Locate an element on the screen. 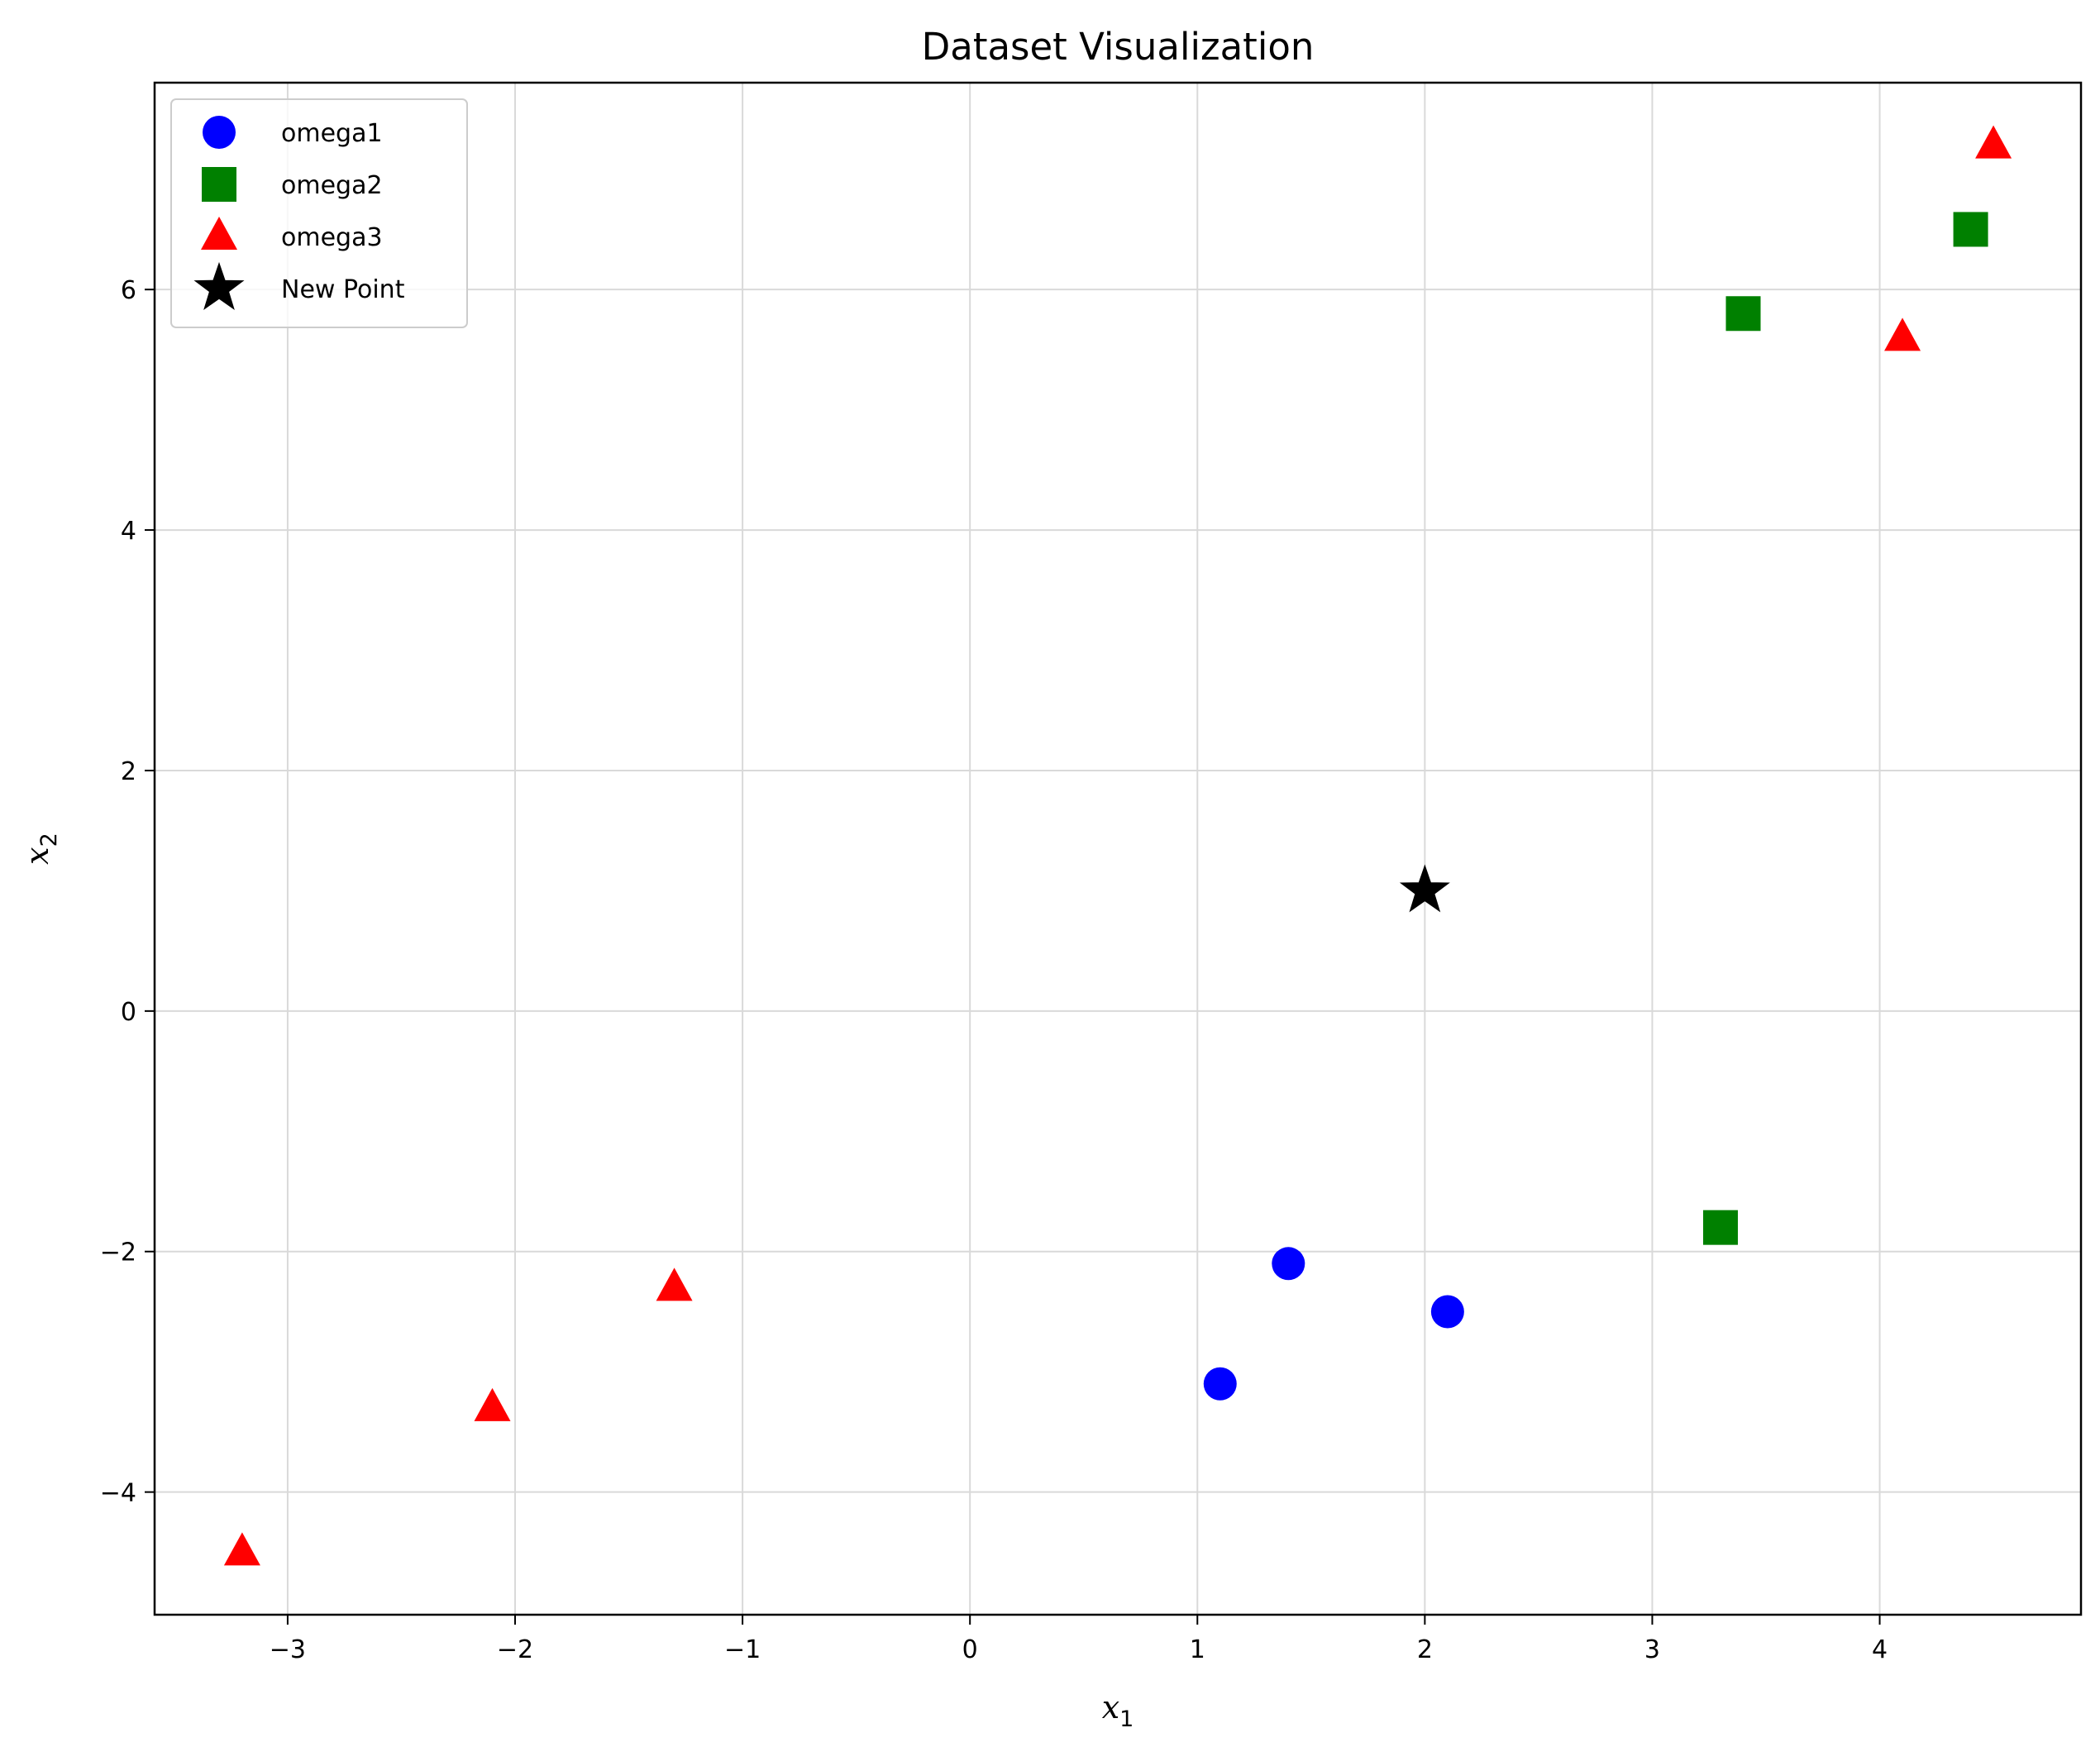  y-tick-label: −2 is located at coordinates (118, 1253).